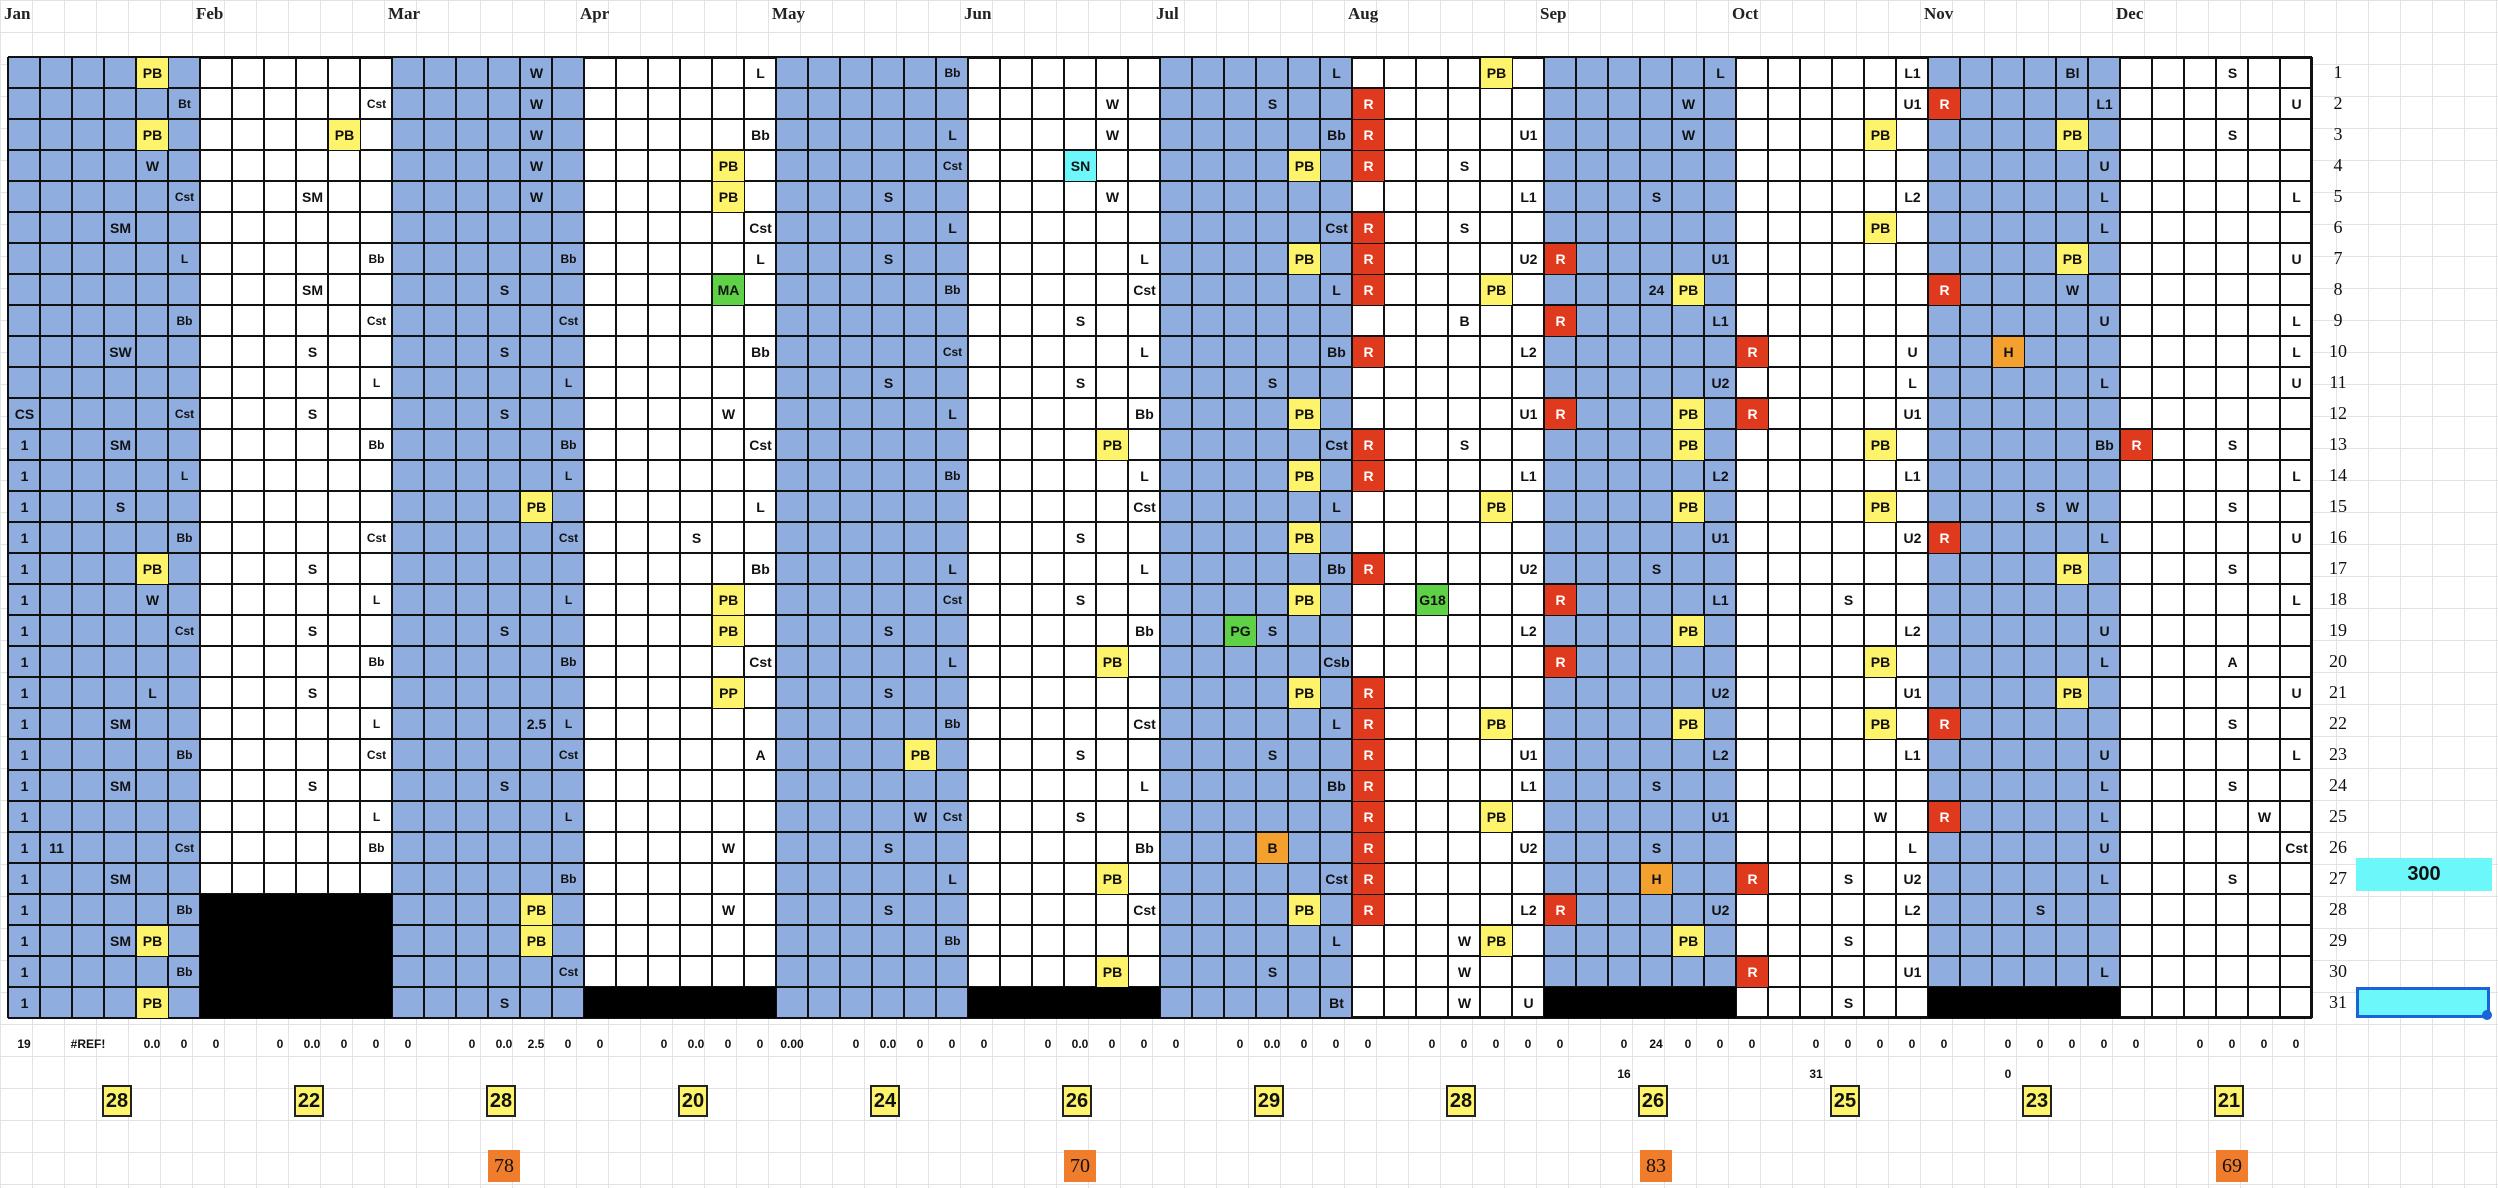 This screenshot has height=1188, width=2498. What do you see at coordinates (885, 1101) in the screenshot?
I see `monthly-total: 24` at bounding box center [885, 1101].